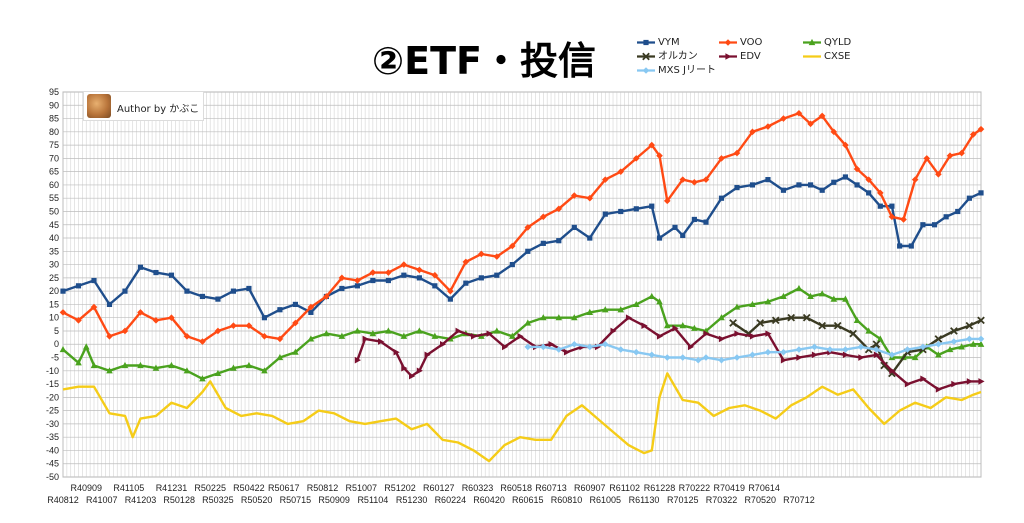 The height and width of the screenshot is (523, 1024). What do you see at coordinates (361, 488) in the screenshot?
I see `x-tick-label: R51007` at bounding box center [361, 488].